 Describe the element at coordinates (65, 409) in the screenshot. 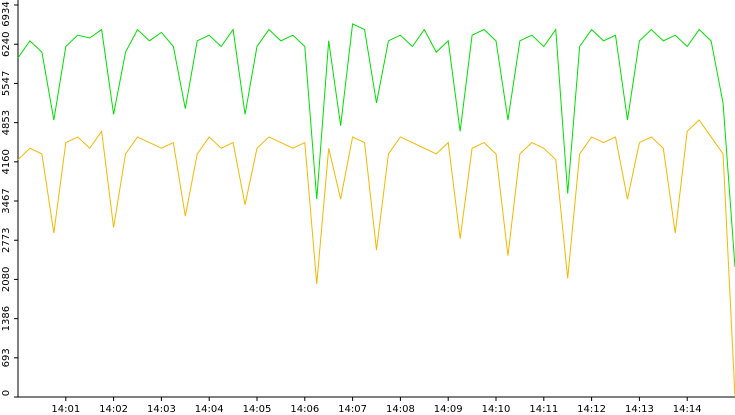

I see `x-tick-label: 14:01` at that location.